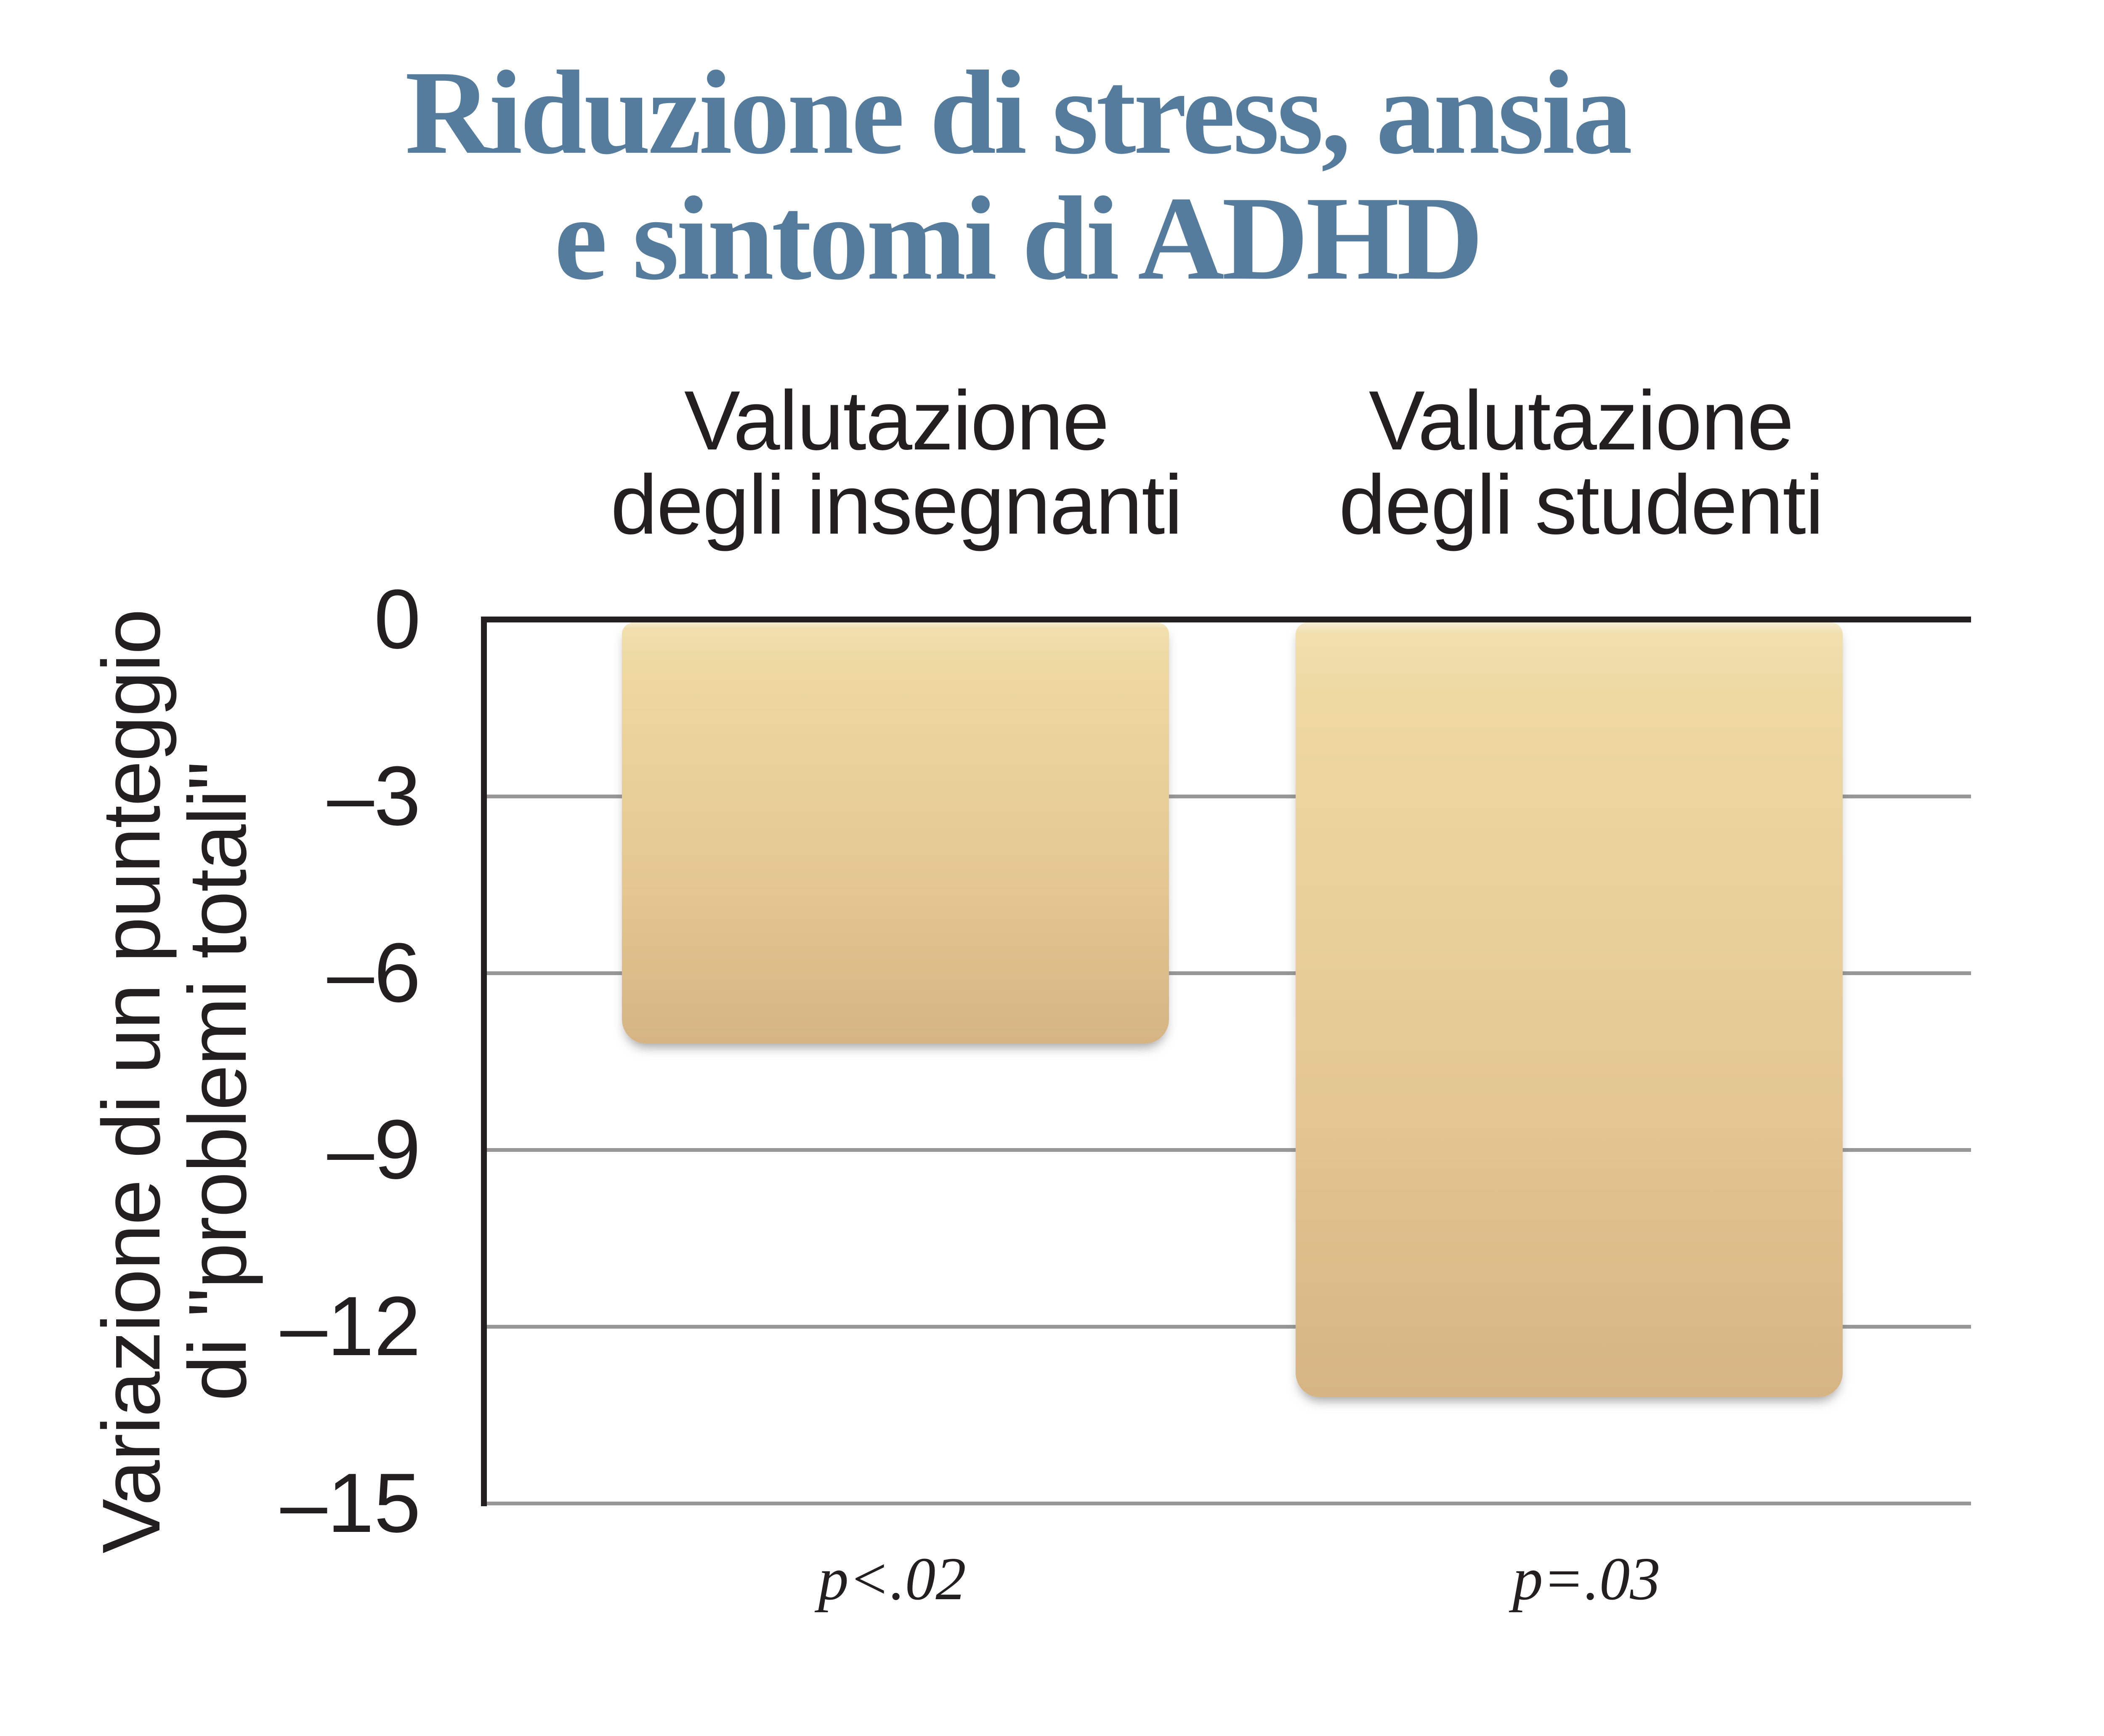  Describe the element at coordinates (1227, 973) in the screenshot. I see `gridline--6` at that location.